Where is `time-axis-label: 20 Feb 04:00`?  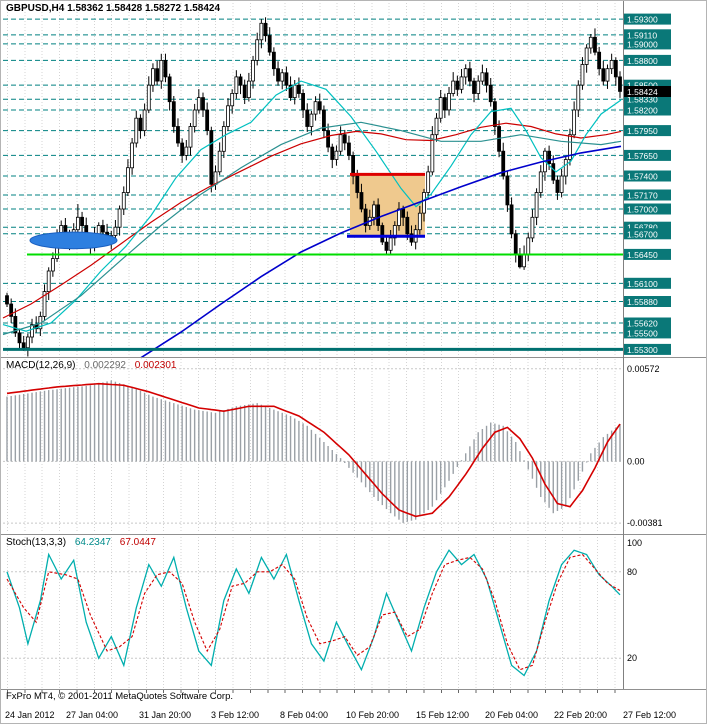 time-axis-label: 20 Feb 04:00 is located at coordinates (511, 715).